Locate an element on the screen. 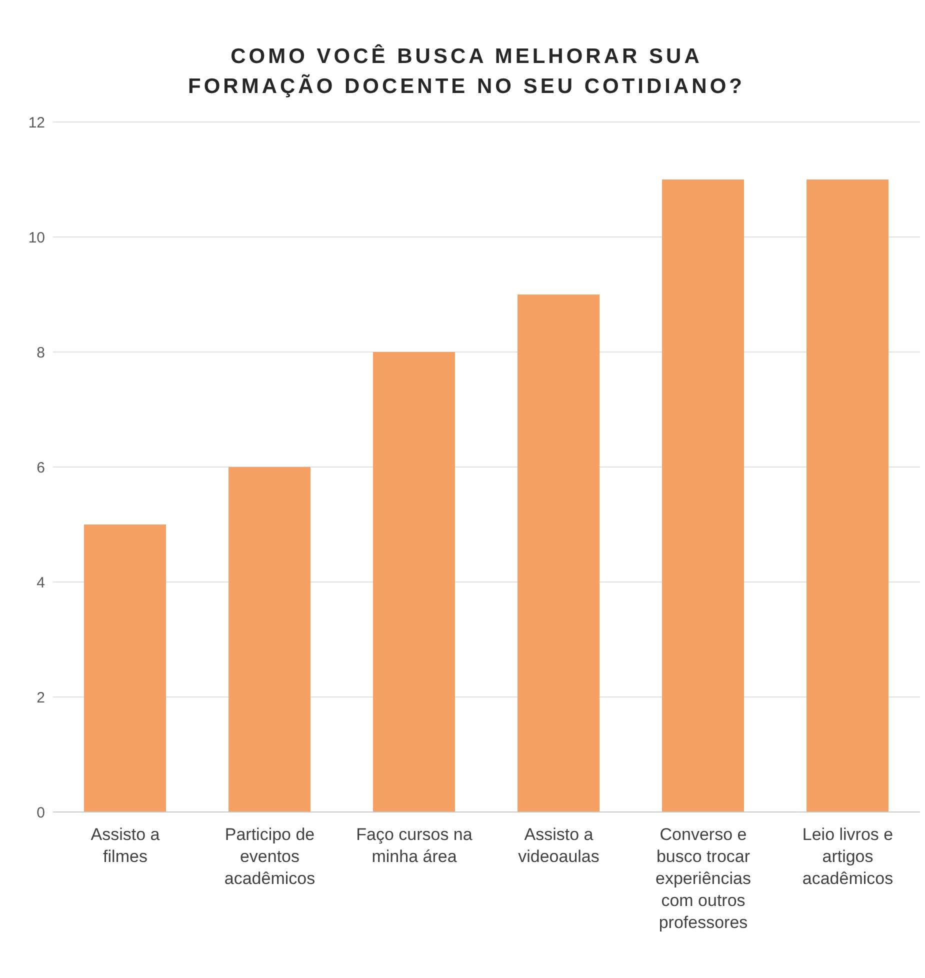 The height and width of the screenshot is (978, 925). y-tick-label: 8 is located at coordinates (40, 353).